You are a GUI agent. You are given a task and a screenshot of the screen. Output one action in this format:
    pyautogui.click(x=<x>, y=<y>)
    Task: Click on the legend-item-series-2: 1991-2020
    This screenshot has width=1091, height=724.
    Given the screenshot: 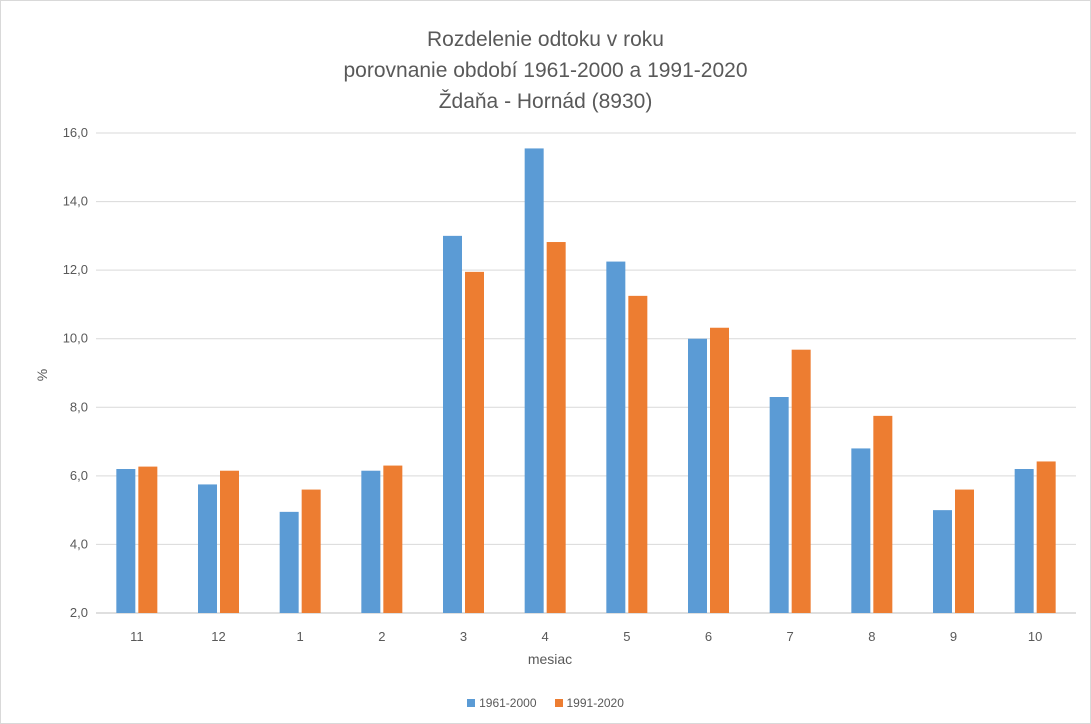 What is the action you would take?
    pyautogui.click(x=589, y=703)
    